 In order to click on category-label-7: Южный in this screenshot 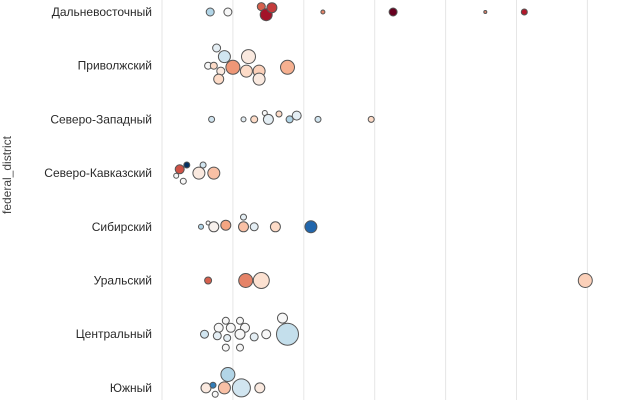, I will do `click(131, 388)`.